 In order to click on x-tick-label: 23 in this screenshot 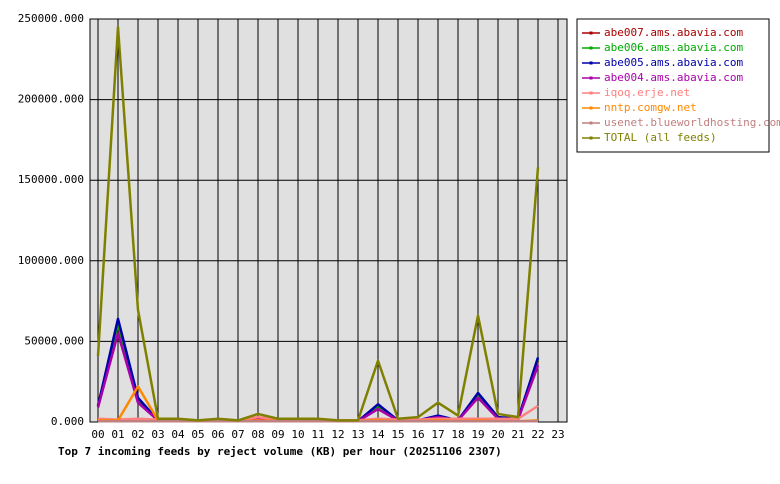, I will do `click(557, 434)`.